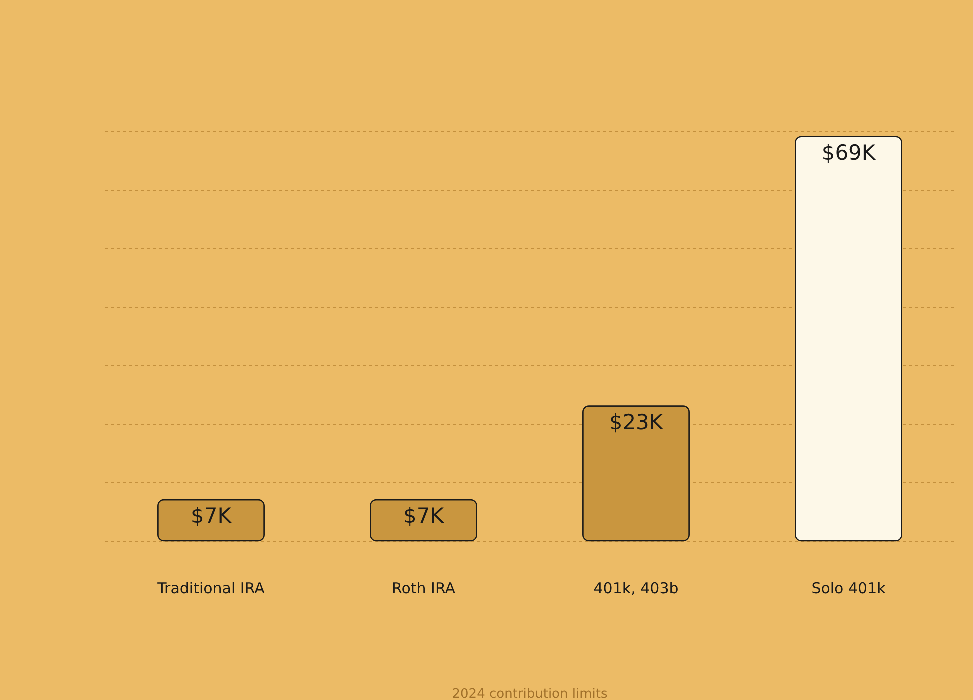 Image resolution: width=973 pixels, height=700 pixels. What do you see at coordinates (849, 152) in the screenshot?
I see `data-label: $69K` at bounding box center [849, 152].